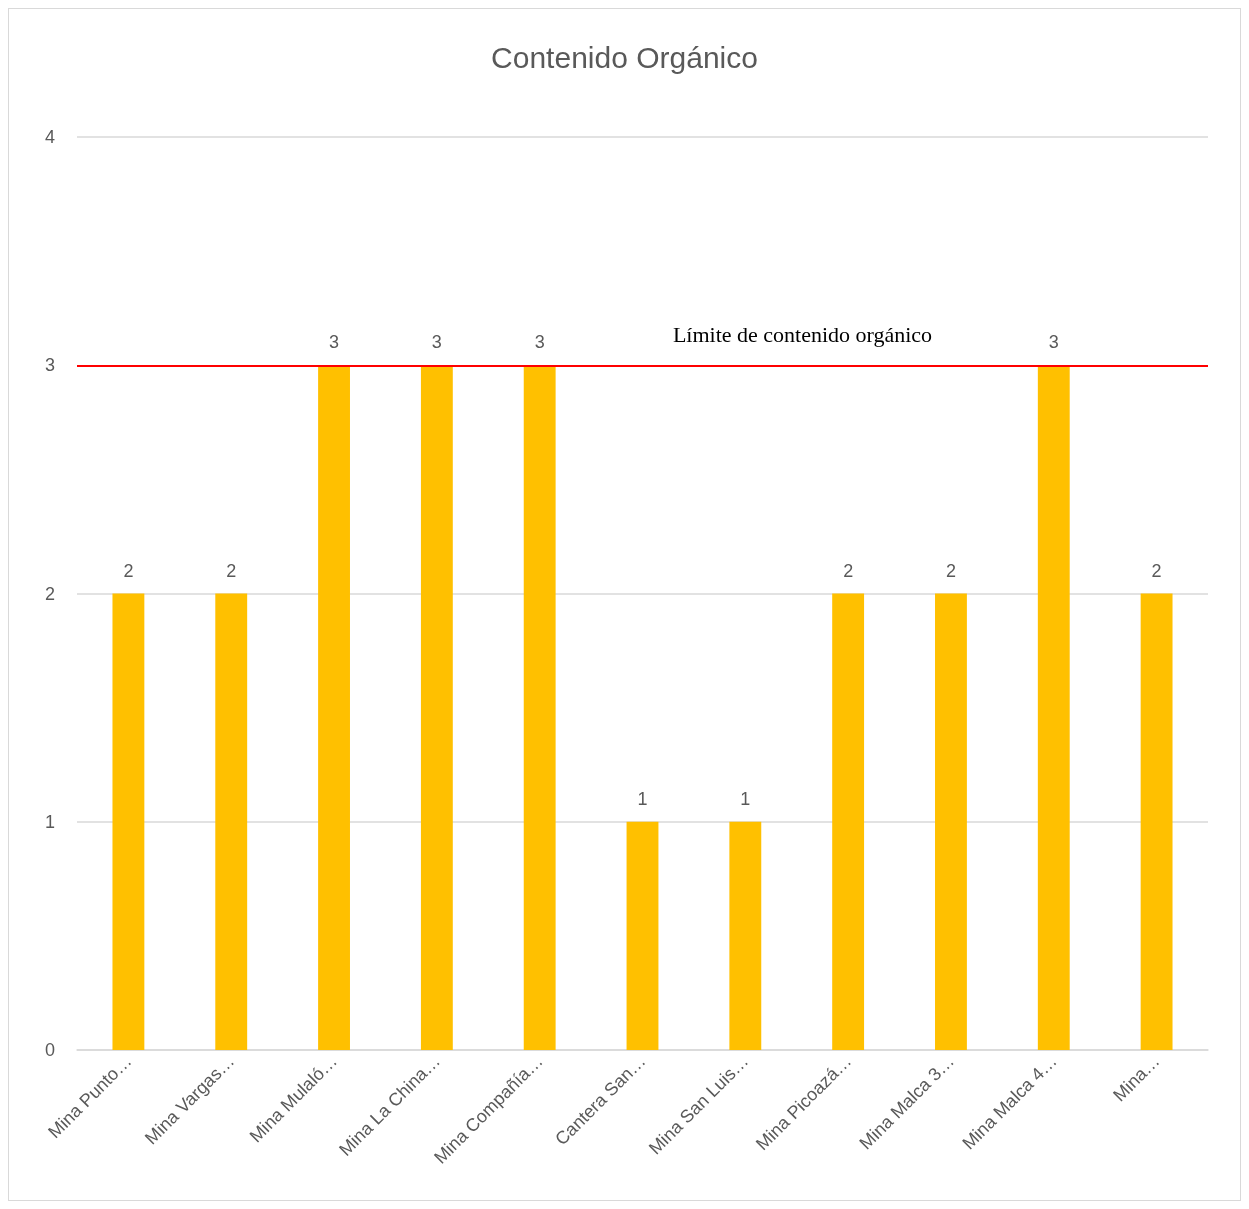 The width and height of the screenshot is (1249, 1209). What do you see at coordinates (49, 137) in the screenshot?
I see `y-tick-label: 4` at bounding box center [49, 137].